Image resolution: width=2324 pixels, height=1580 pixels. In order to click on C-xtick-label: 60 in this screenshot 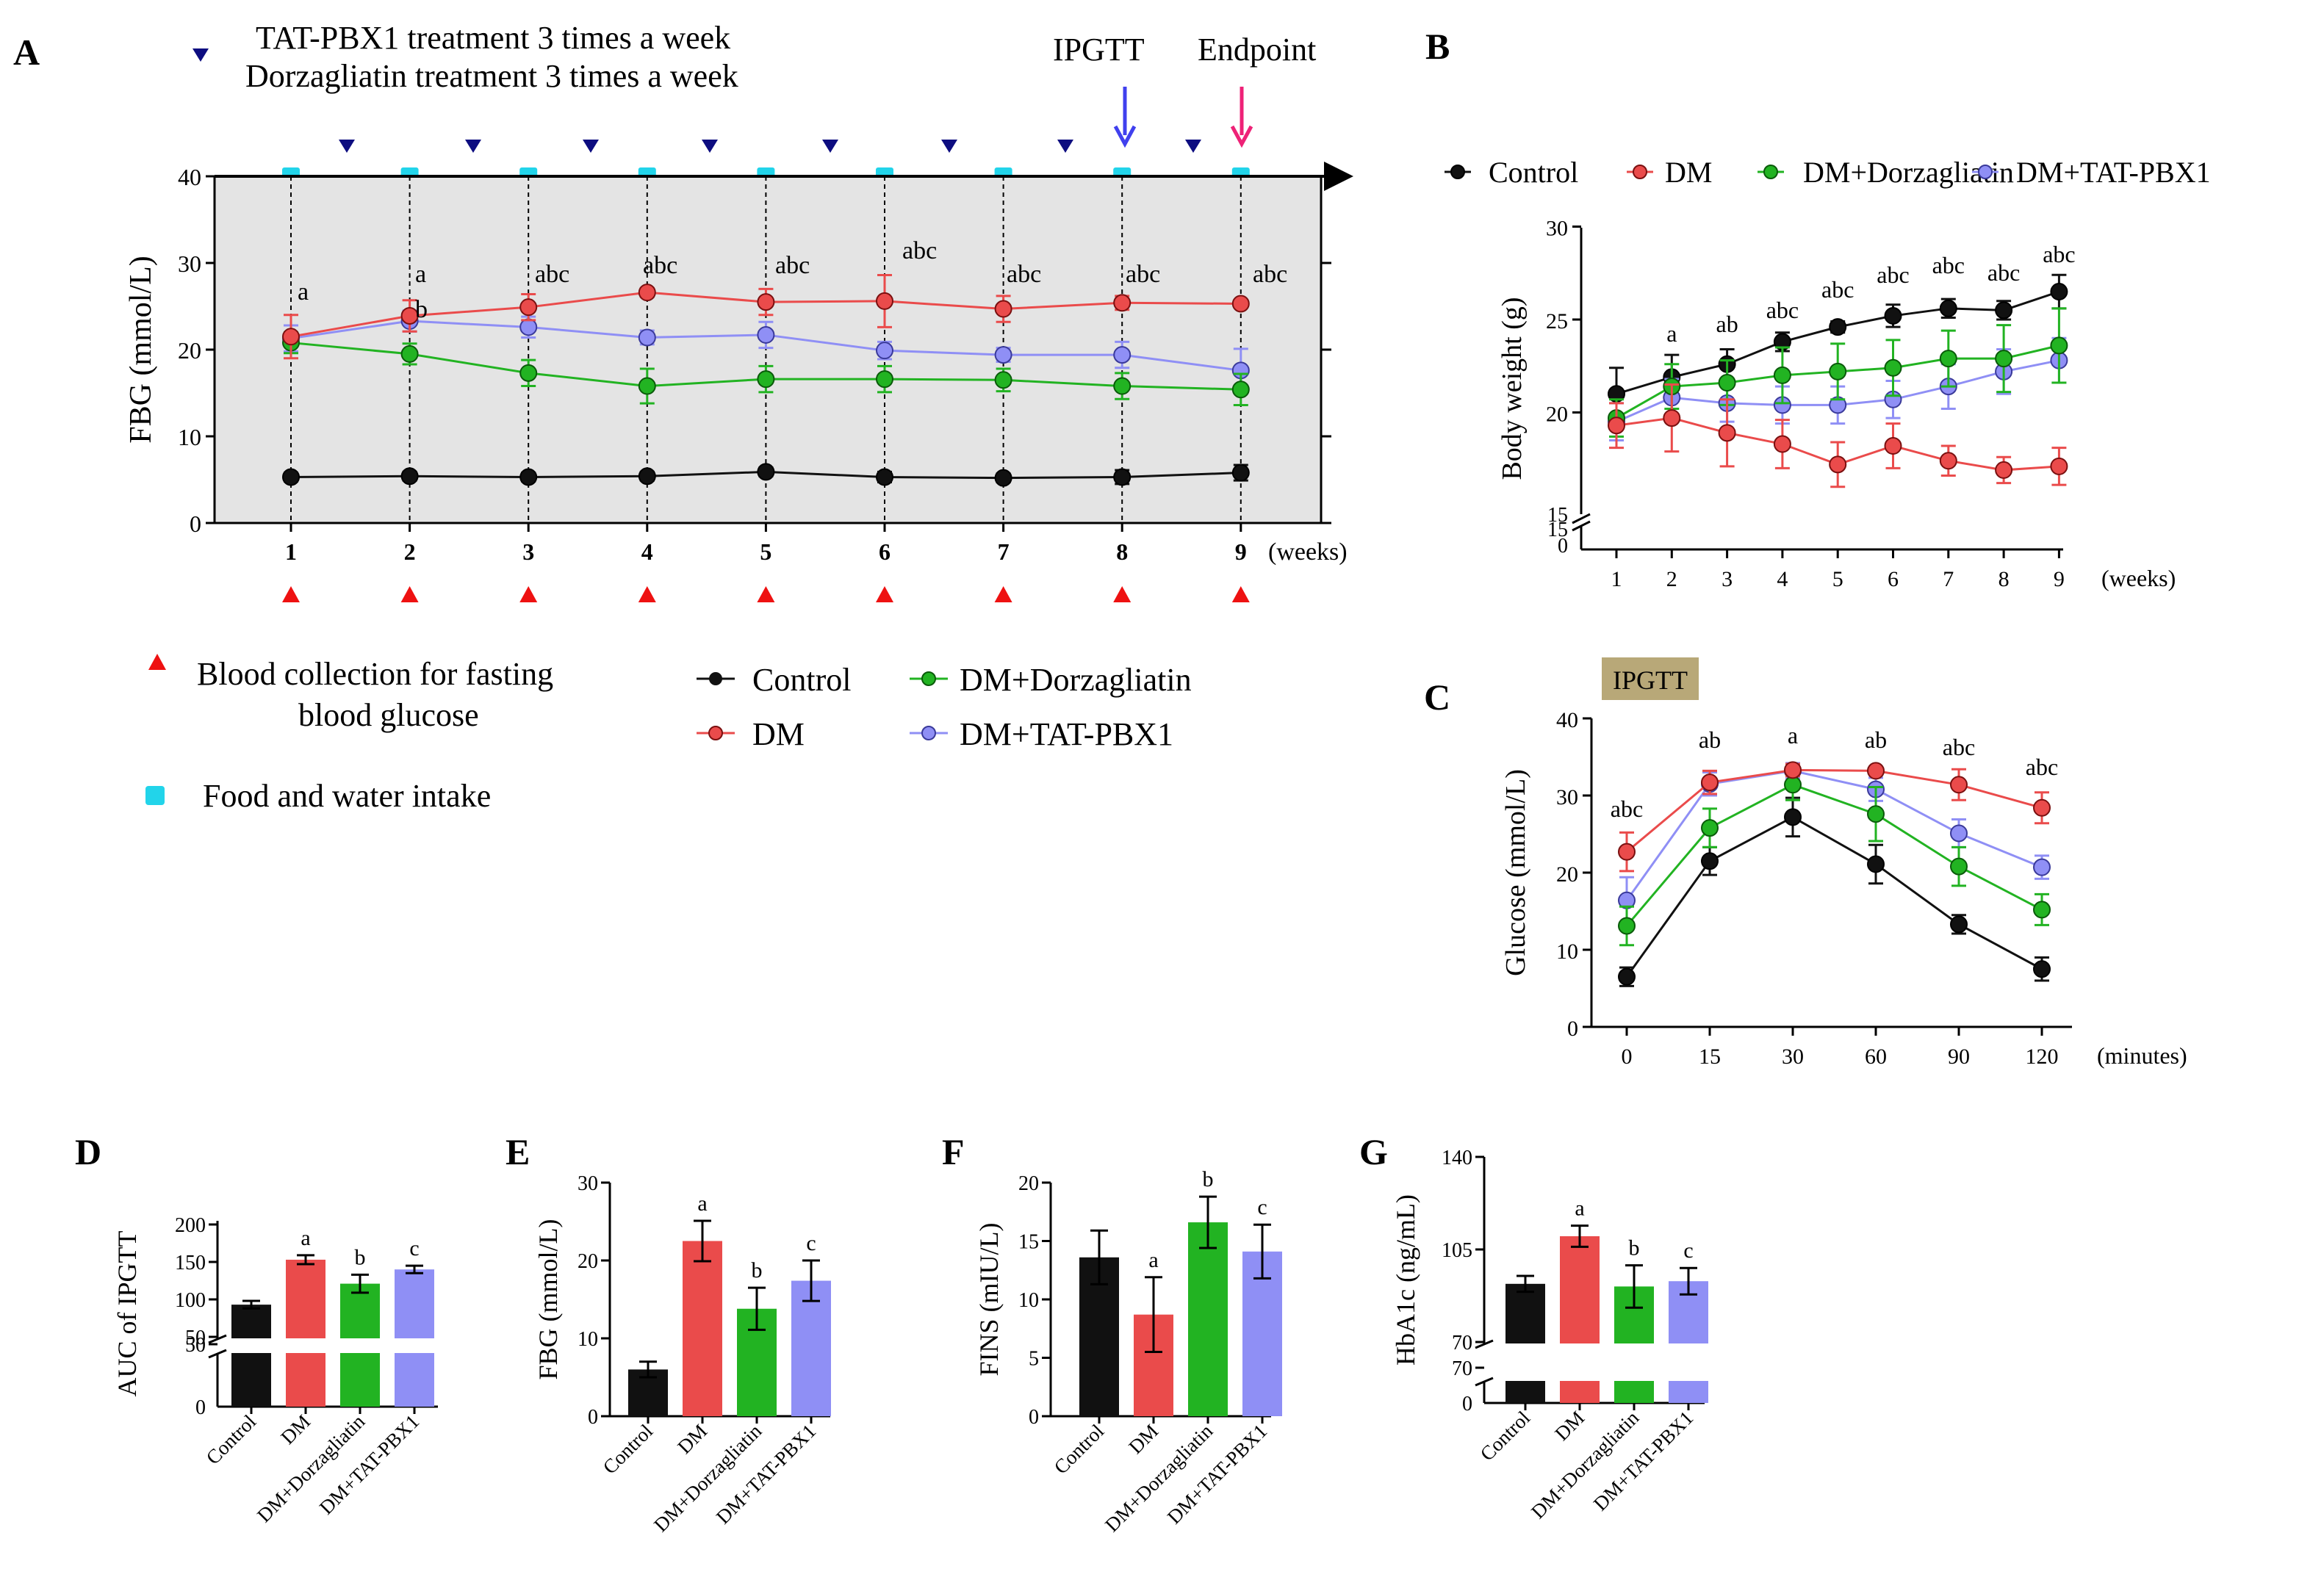, I will do `click(1876, 1057)`.